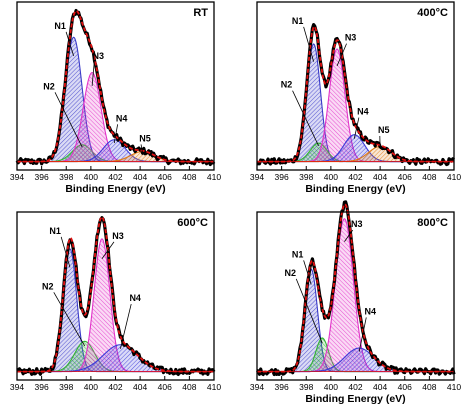  I want to click on panel-title: RT, so click(200, 13).